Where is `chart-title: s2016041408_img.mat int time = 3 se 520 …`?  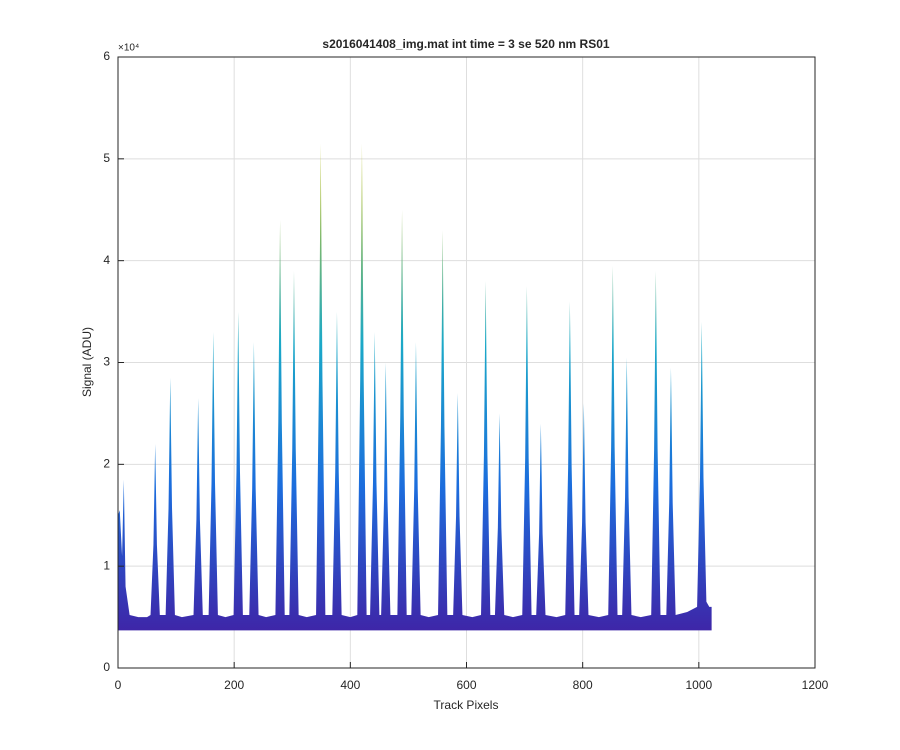 chart-title: s2016041408_img.mat int time = 3 se 520 … is located at coordinates (465, 44).